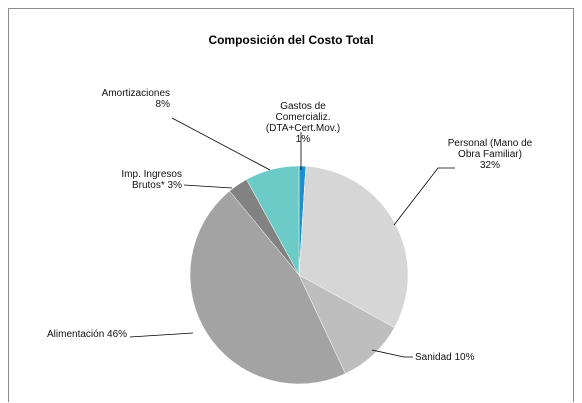  What do you see at coordinates (445, 357) in the screenshot?
I see `slice-label: Sanidad 10%` at bounding box center [445, 357].